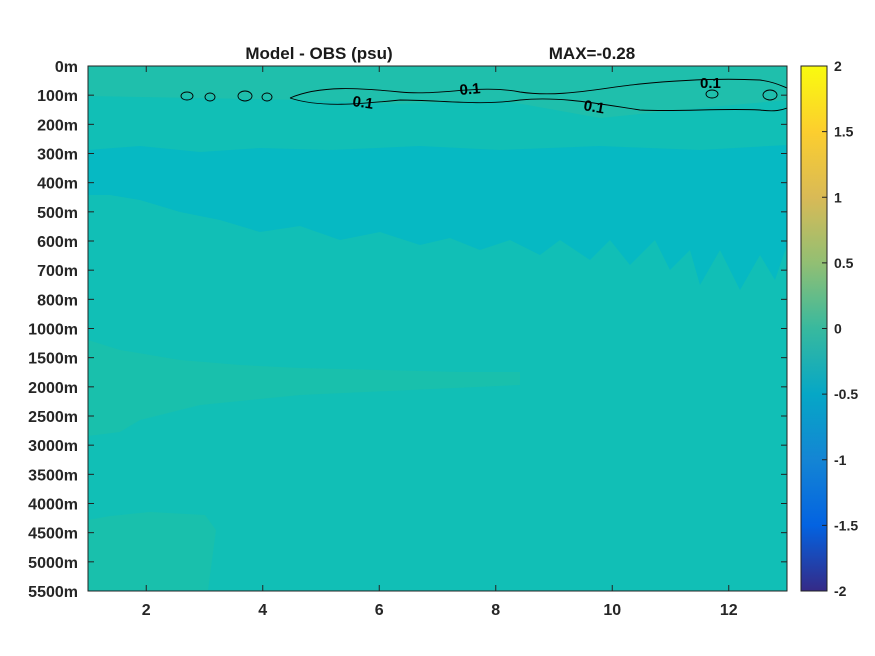 This screenshot has height=656, width=875. Describe the element at coordinates (53, 505) in the screenshot. I see `y-tick-label: 4000m` at that location.